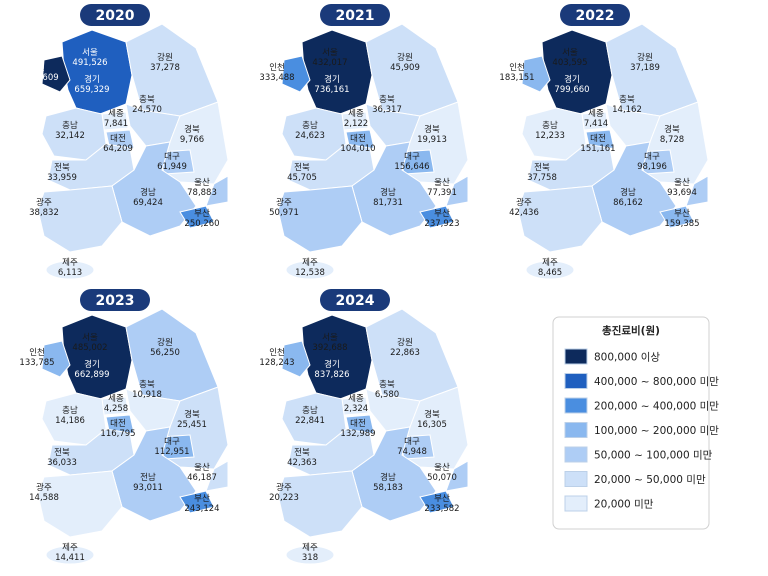 The image size is (768, 576). Describe the element at coordinates (192, 414) in the screenshot. I see `region-name: 경북` at that location.